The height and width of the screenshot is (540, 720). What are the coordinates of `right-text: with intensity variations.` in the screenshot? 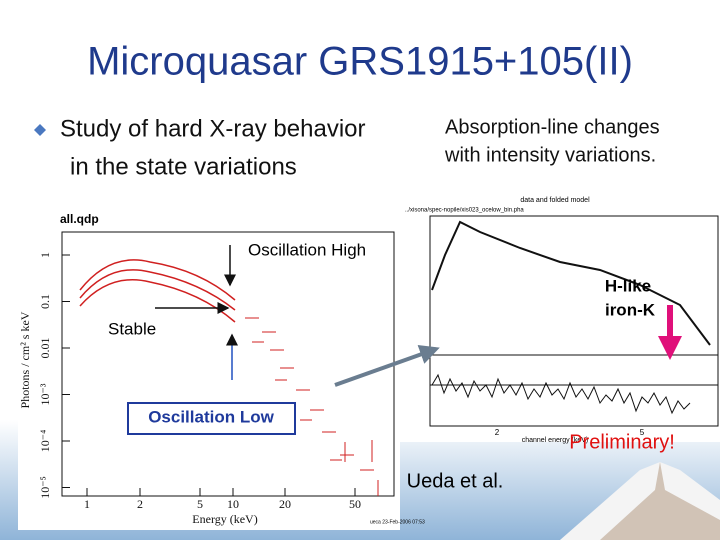 It's located at (550, 155).